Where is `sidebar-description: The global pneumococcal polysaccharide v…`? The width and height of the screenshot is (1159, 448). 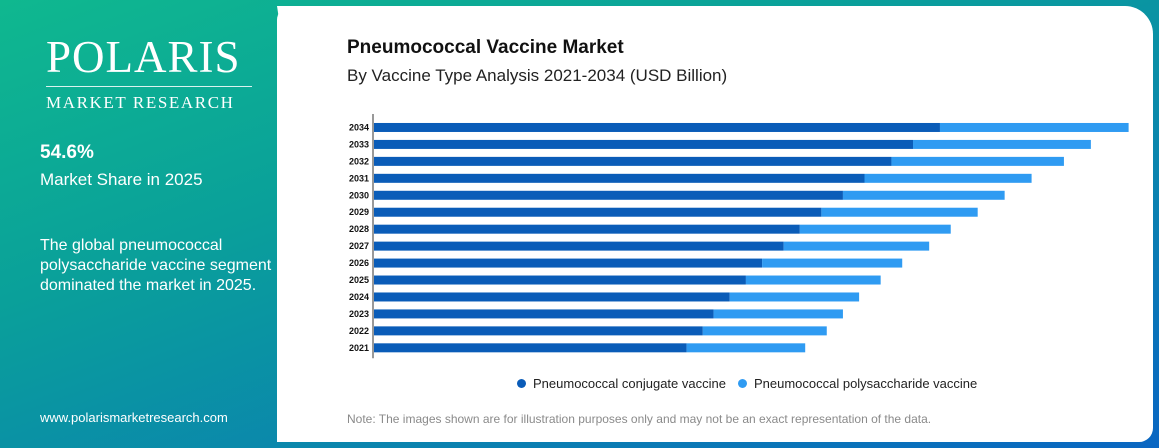 sidebar-description: The global pneumococcal polysaccharide v… is located at coordinates (156, 265).